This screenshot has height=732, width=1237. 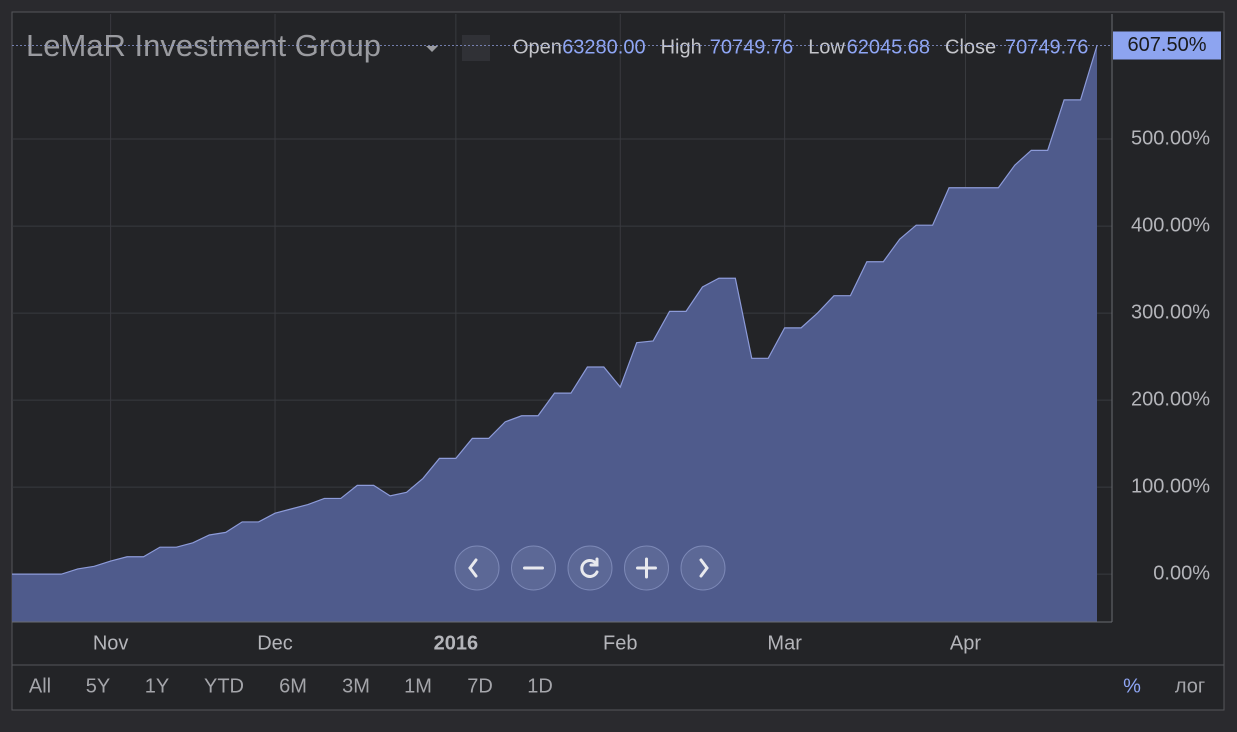 I want to click on y-tick-label: 300.00%, so click(x=1170, y=312).